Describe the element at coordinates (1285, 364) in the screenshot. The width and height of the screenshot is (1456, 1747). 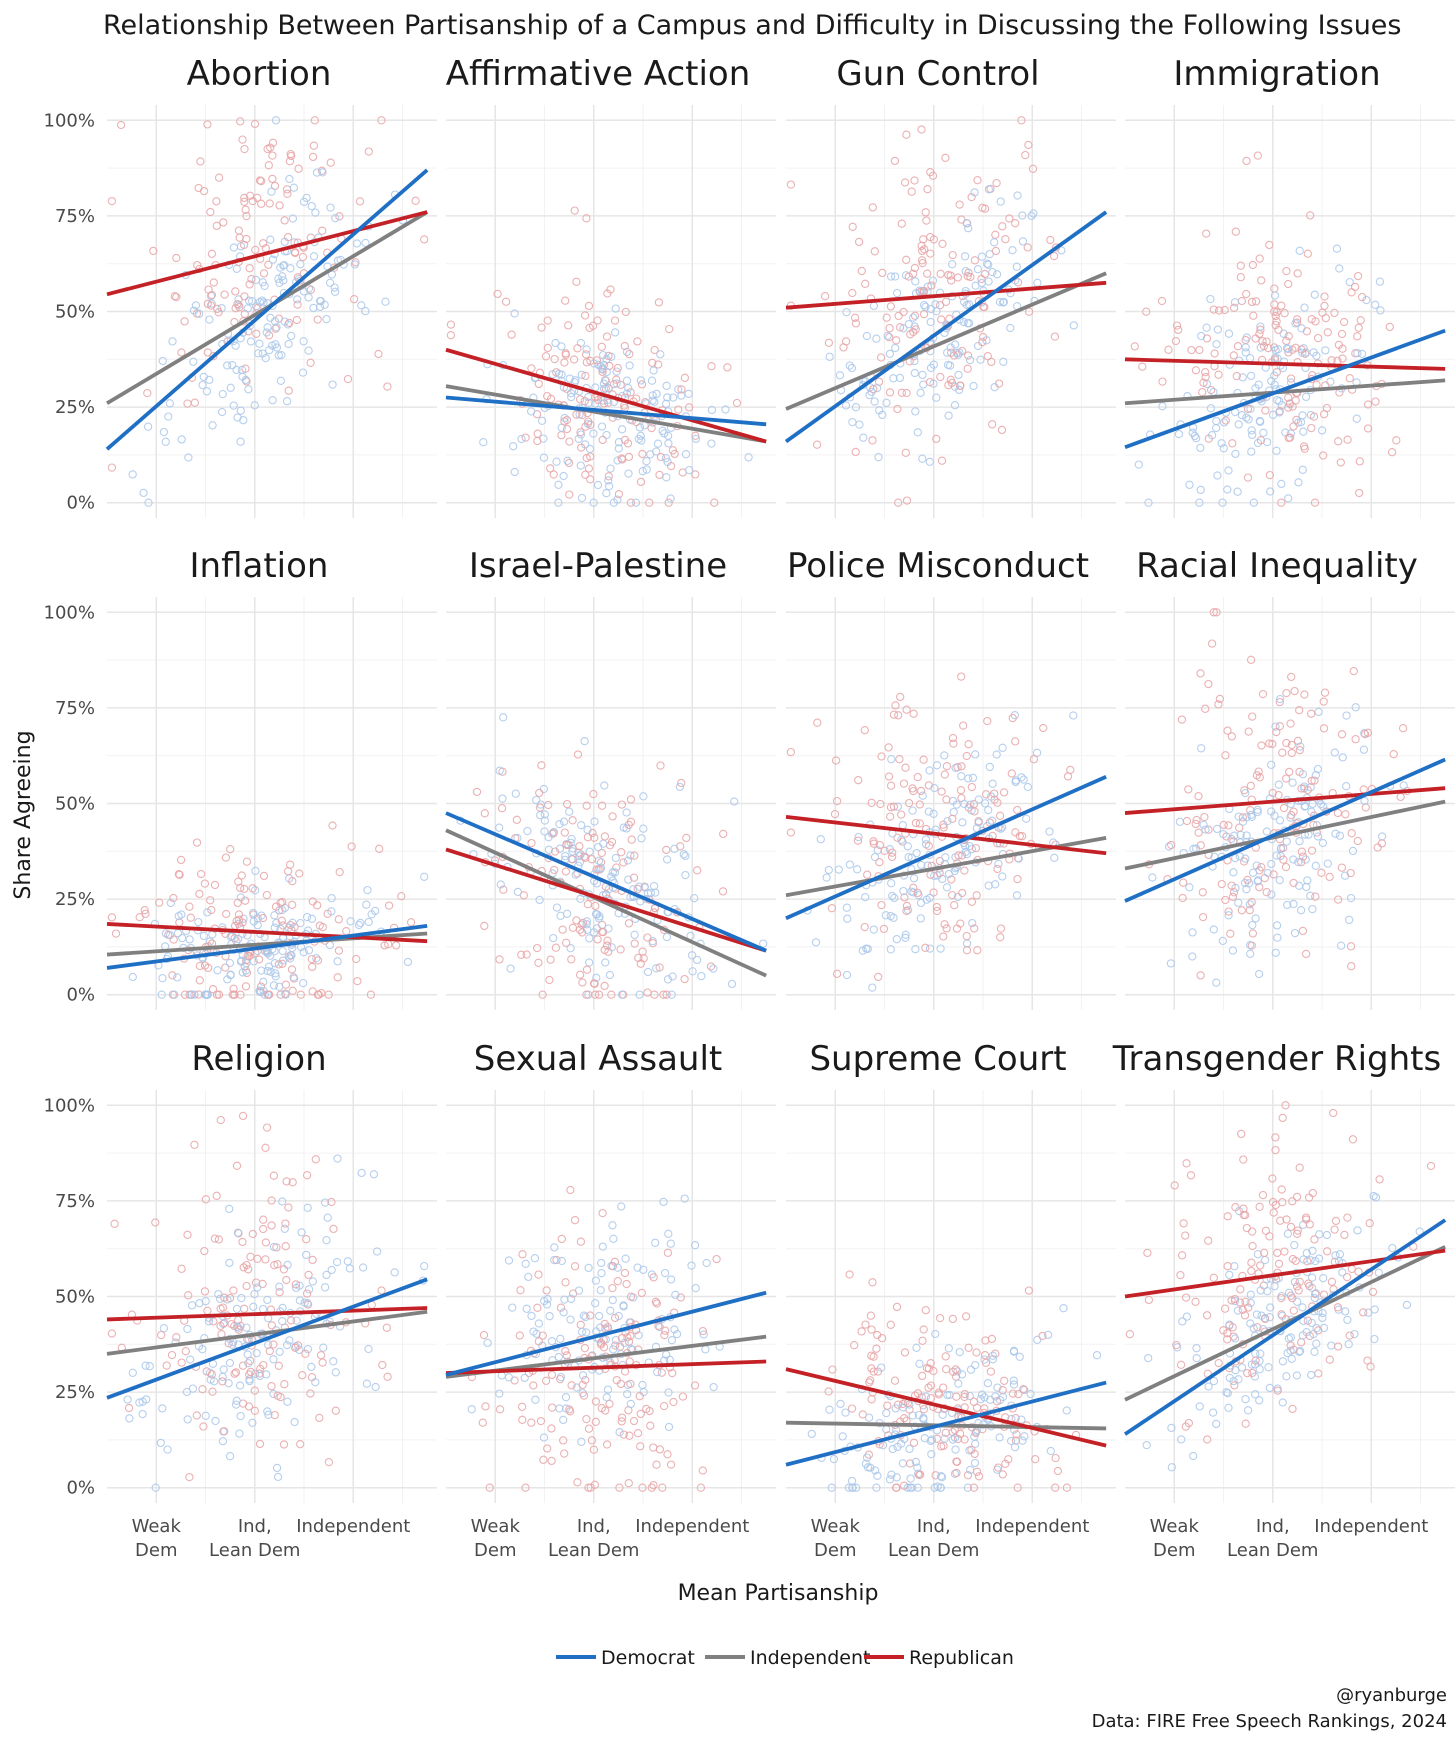
I see `fit-line-republican` at that location.